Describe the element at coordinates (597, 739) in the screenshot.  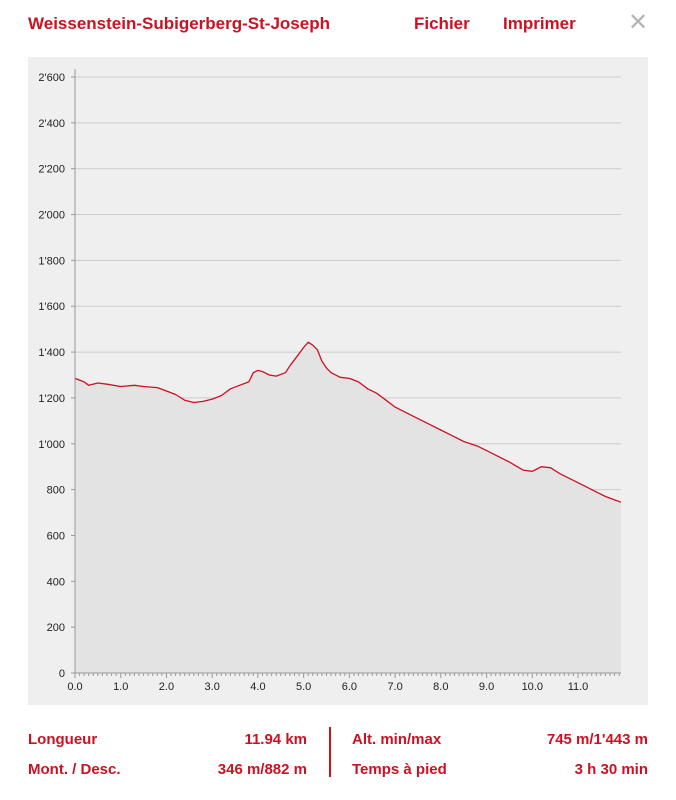
I see `altitude-minmax-value: 745 m/1'443 m` at that location.